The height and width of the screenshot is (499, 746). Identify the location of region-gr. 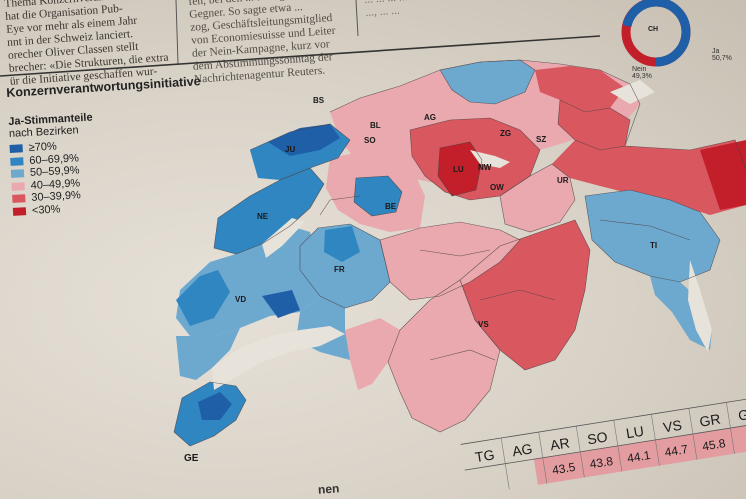
(649, 177).